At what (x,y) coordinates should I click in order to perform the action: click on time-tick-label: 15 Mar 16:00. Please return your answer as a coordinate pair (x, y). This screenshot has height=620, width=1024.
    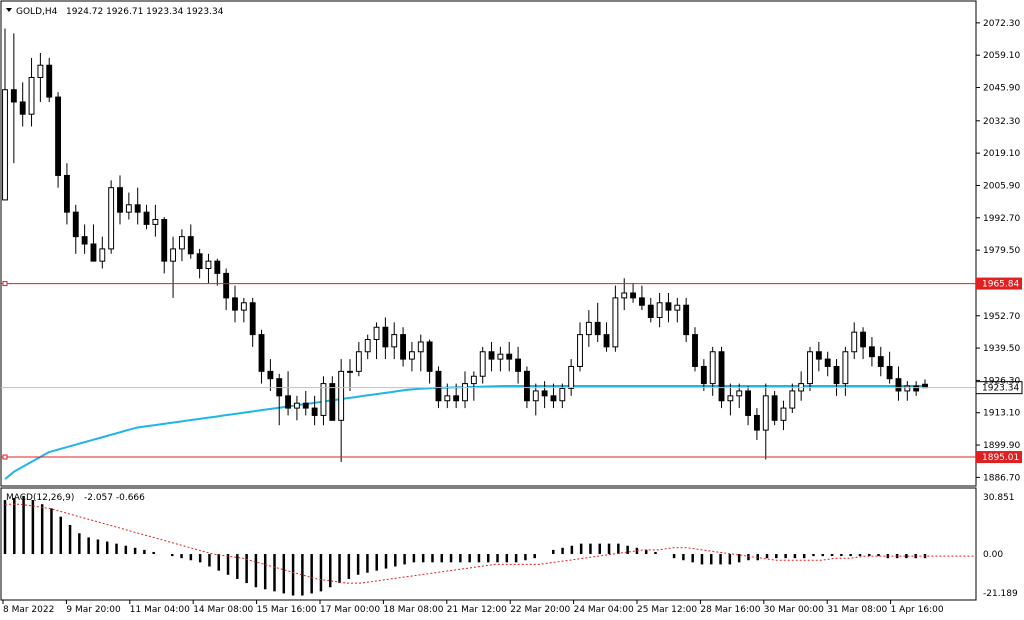
    Looking at the image, I should click on (287, 610).